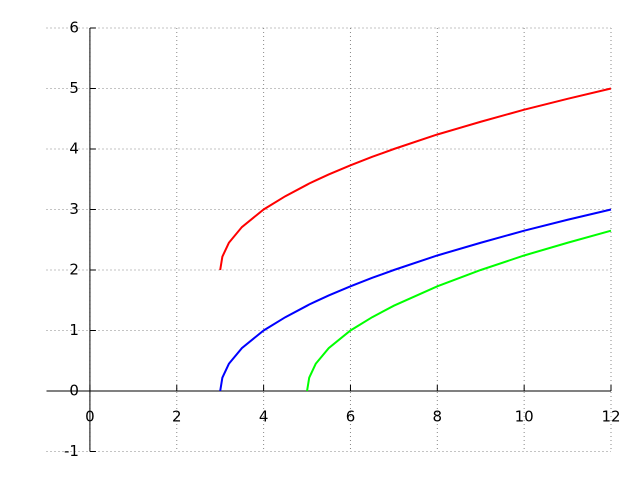 Image resolution: width=640 pixels, height=480 pixels. I want to click on y-tick-label: 4, so click(74, 149).